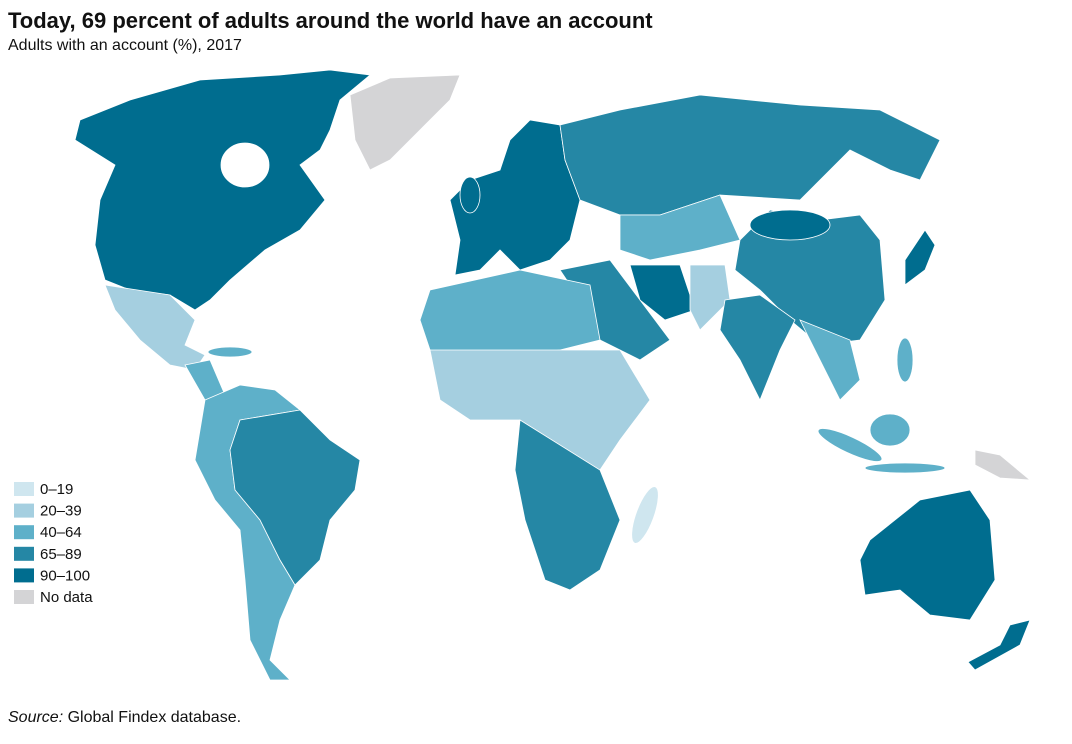  What do you see at coordinates (515, 197) in the screenshot?
I see `europe` at bounding box center [515, 197].